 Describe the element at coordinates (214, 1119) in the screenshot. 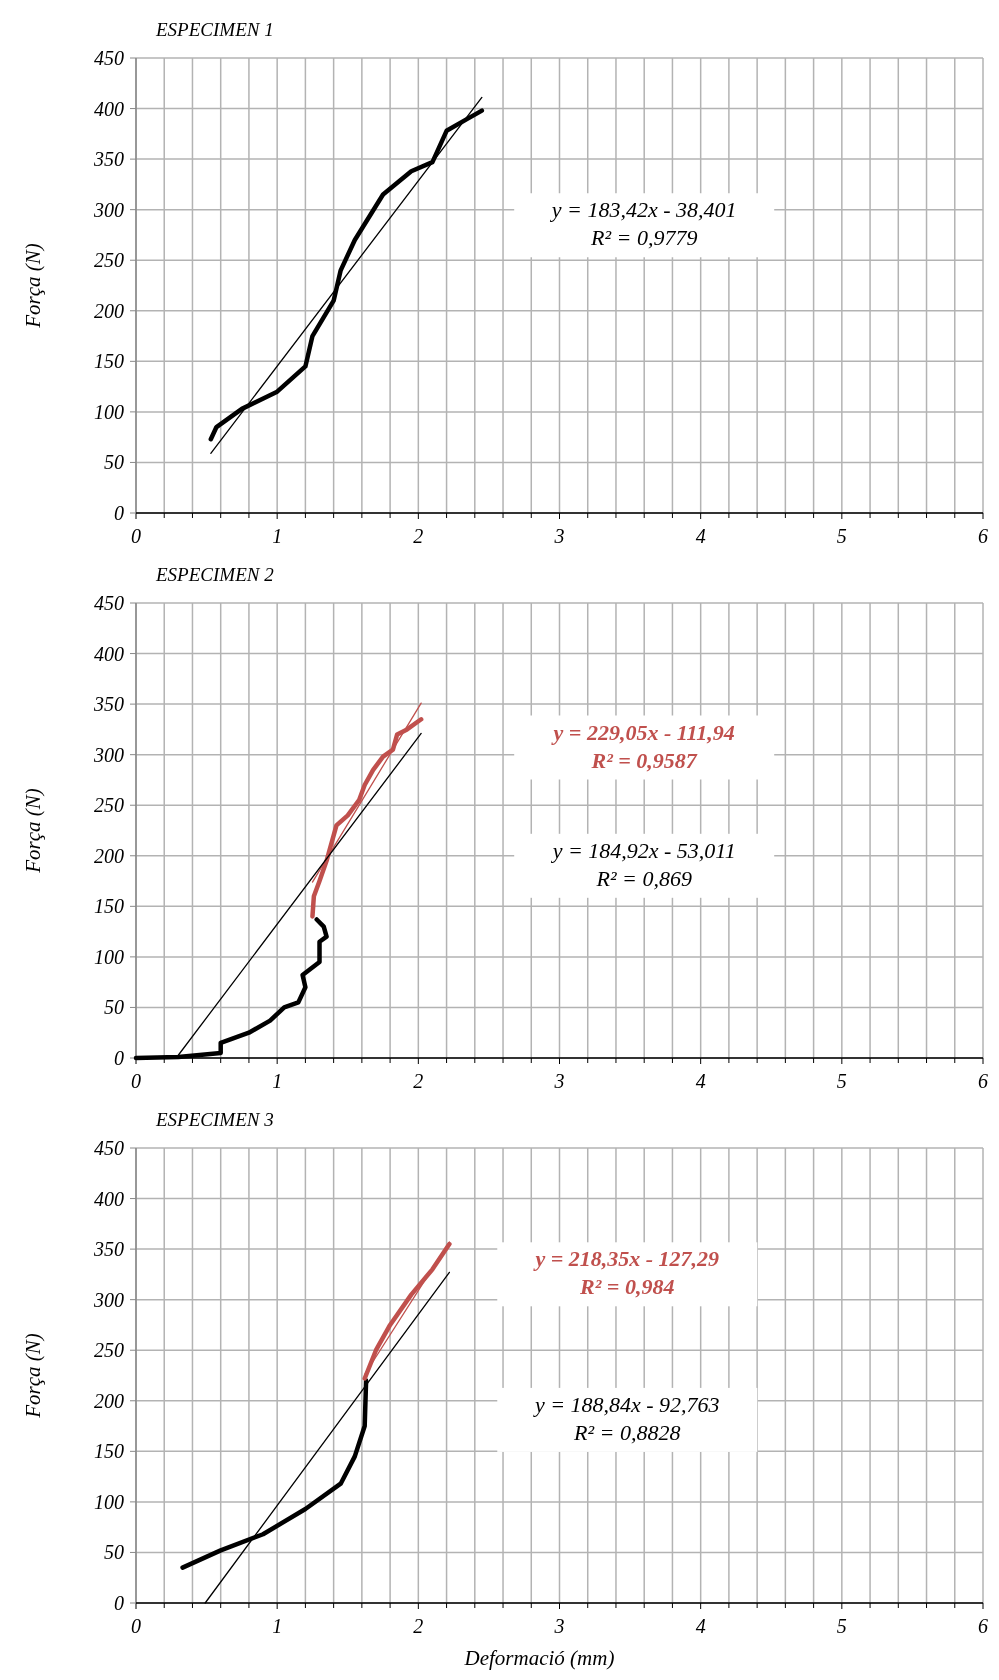

I see `chart-title: ESPECIMEN 3` at that location.